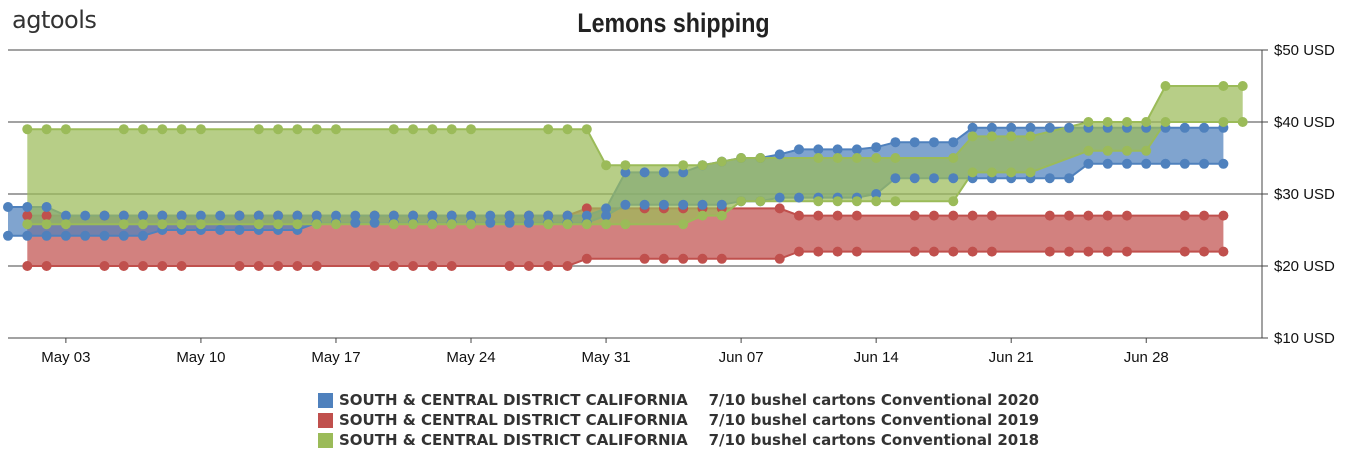 This screenshot has height=451, width=1347. I want to click on legend-swatch-2019, so click(325, 420).